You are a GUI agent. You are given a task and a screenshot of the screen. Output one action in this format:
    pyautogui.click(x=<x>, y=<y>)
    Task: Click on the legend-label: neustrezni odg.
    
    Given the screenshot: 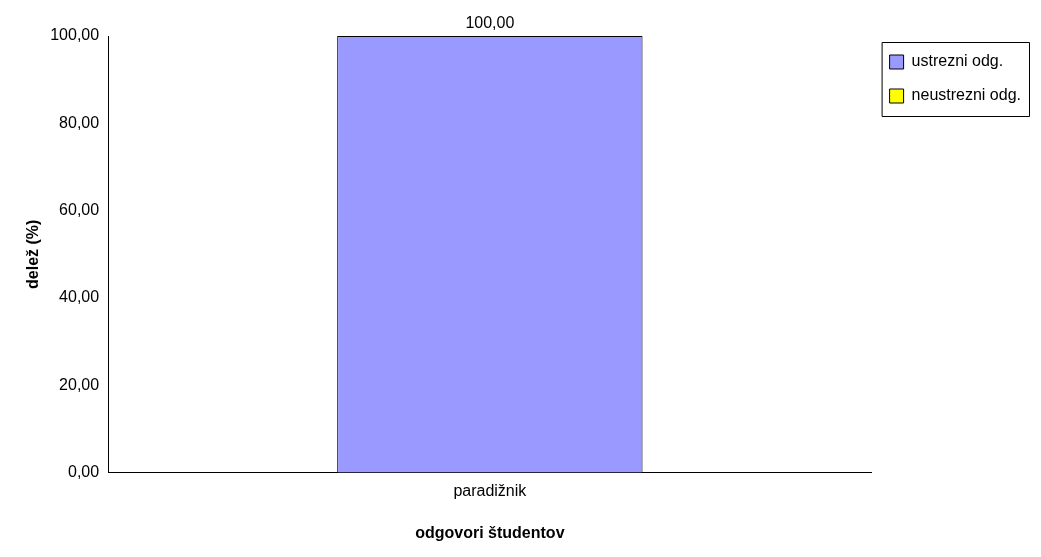 What is the action you would take?
    pyautogui.click(x=966, y=95)
    